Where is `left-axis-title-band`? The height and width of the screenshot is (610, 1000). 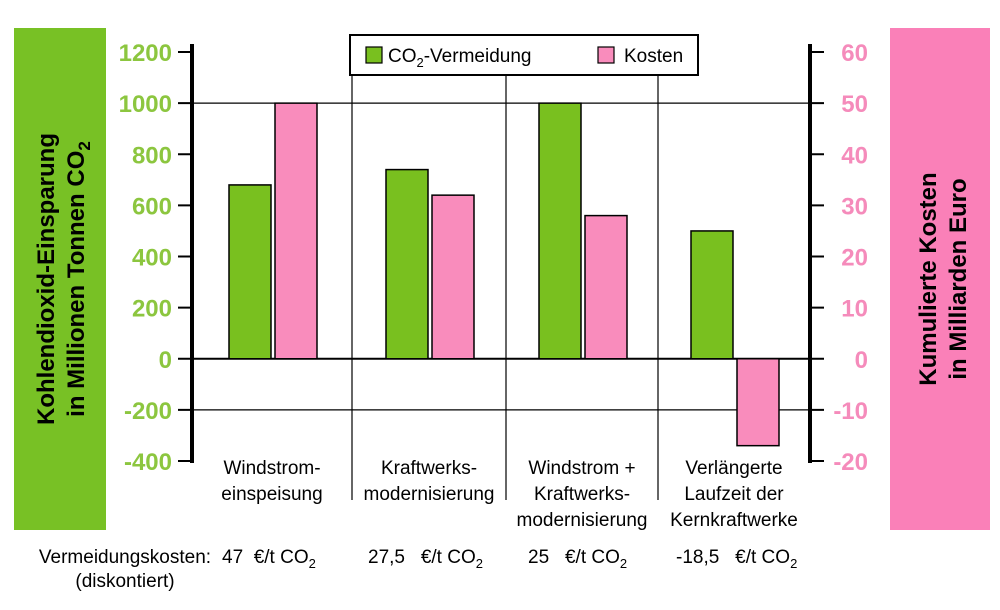
left-axis-title-band is located at coordinates (60, 279).